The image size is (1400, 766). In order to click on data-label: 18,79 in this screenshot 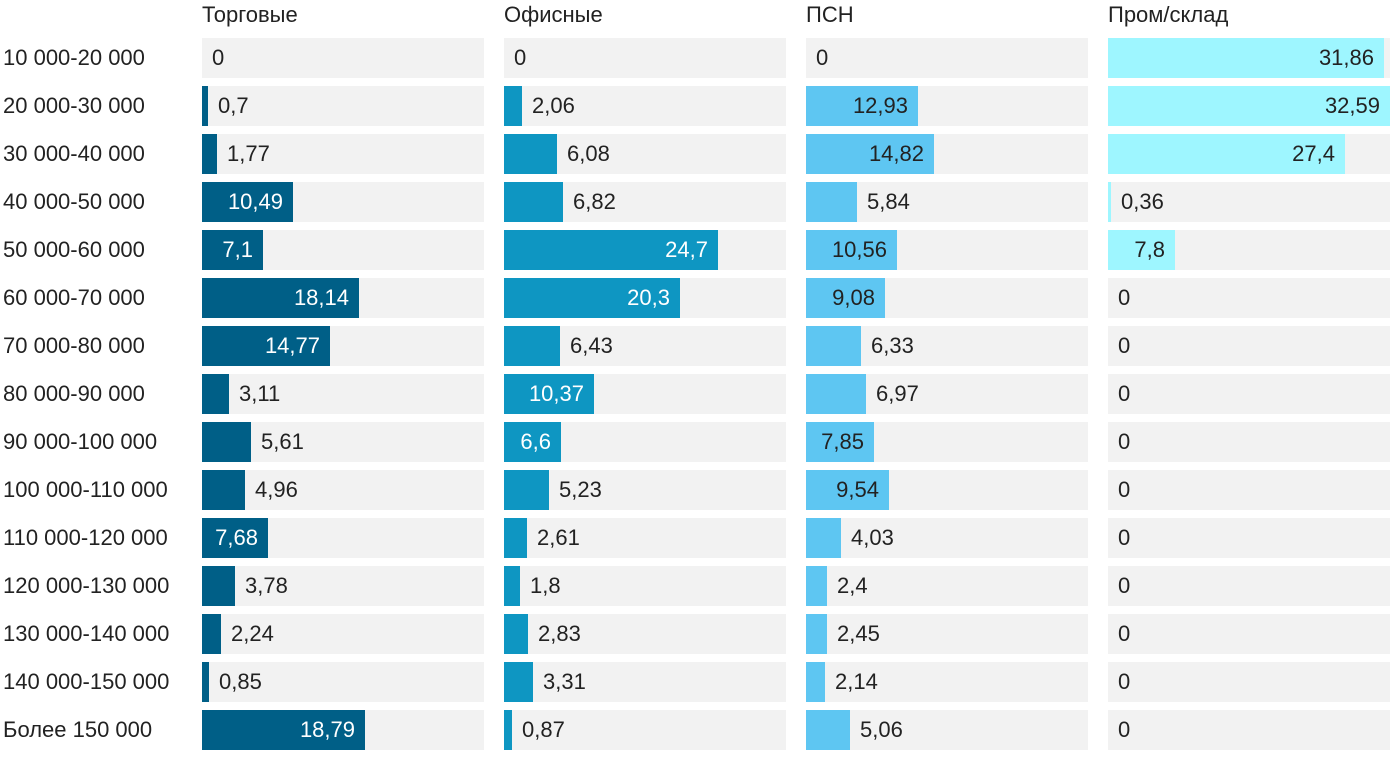, I will do `click(327, 729)`.